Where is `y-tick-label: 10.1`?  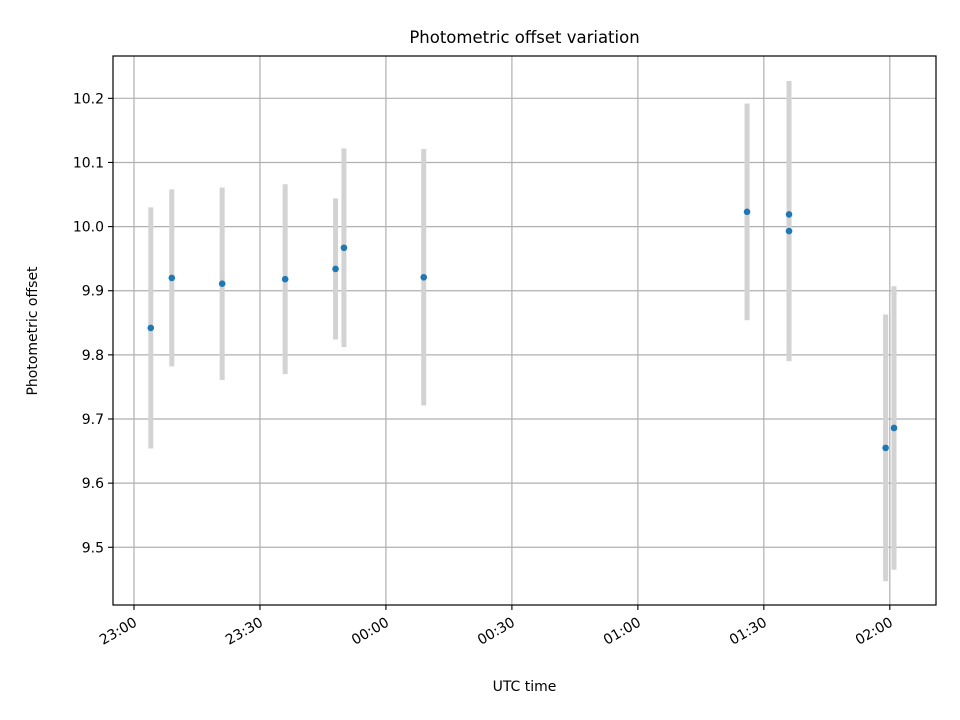
y-tick-label: 10.1 is located at coordinates (88, 163).